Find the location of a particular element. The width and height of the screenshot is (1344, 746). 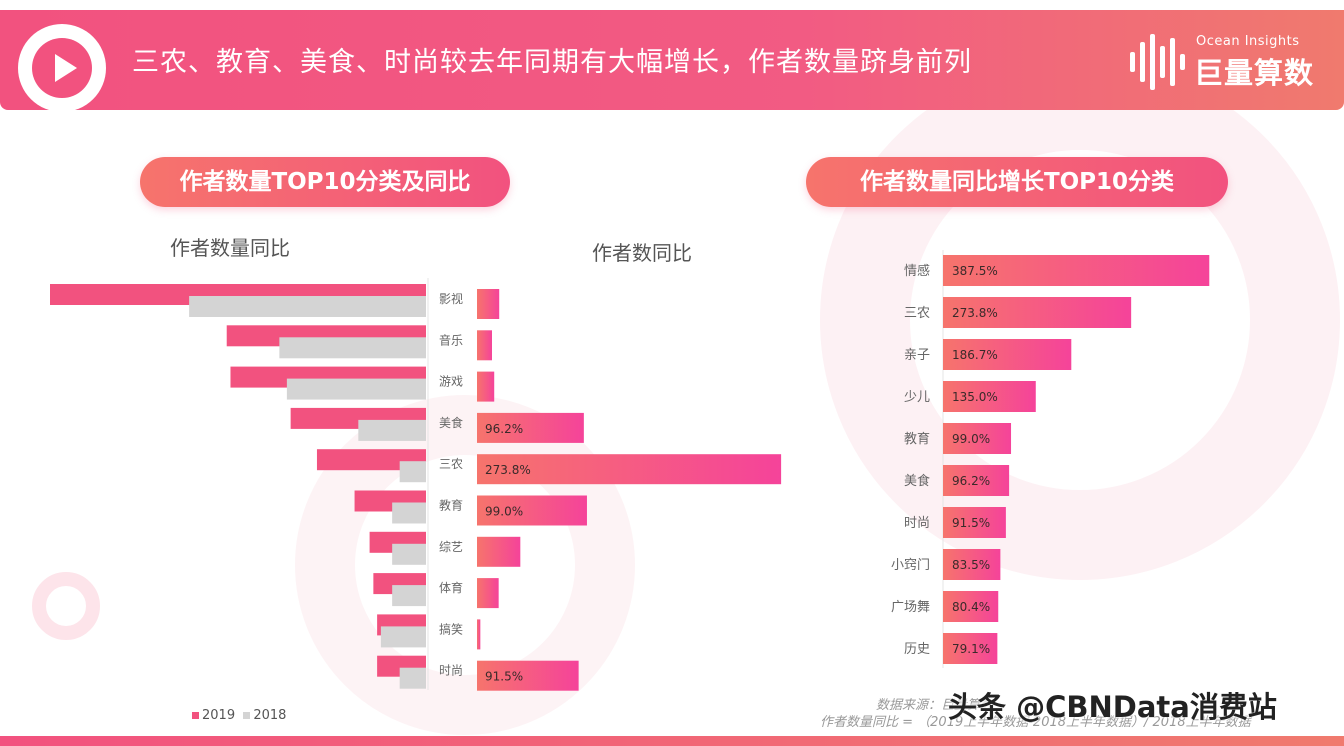

category-label: 音乐 is located at coordinates (451, 339).